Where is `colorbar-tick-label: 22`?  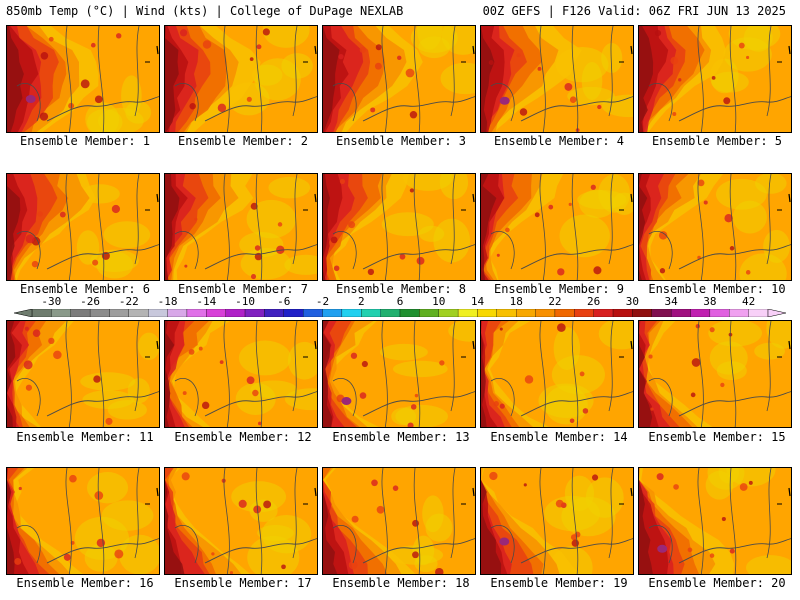 colorbar-tick-label: 22 is located at coordinates (555, 301).